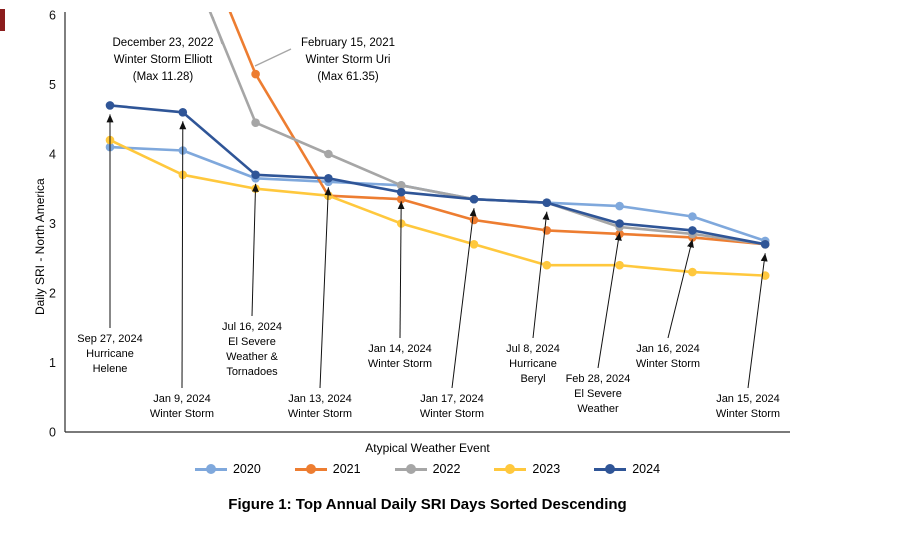 The width and height of the screenshot is (901, 547). What do you see at coordinates (400, 356) in the screenshot?
I see `callout-jan-14-winter-storm: Jan 14, 2024 Winter Storm` at bounding box center [400, 356].